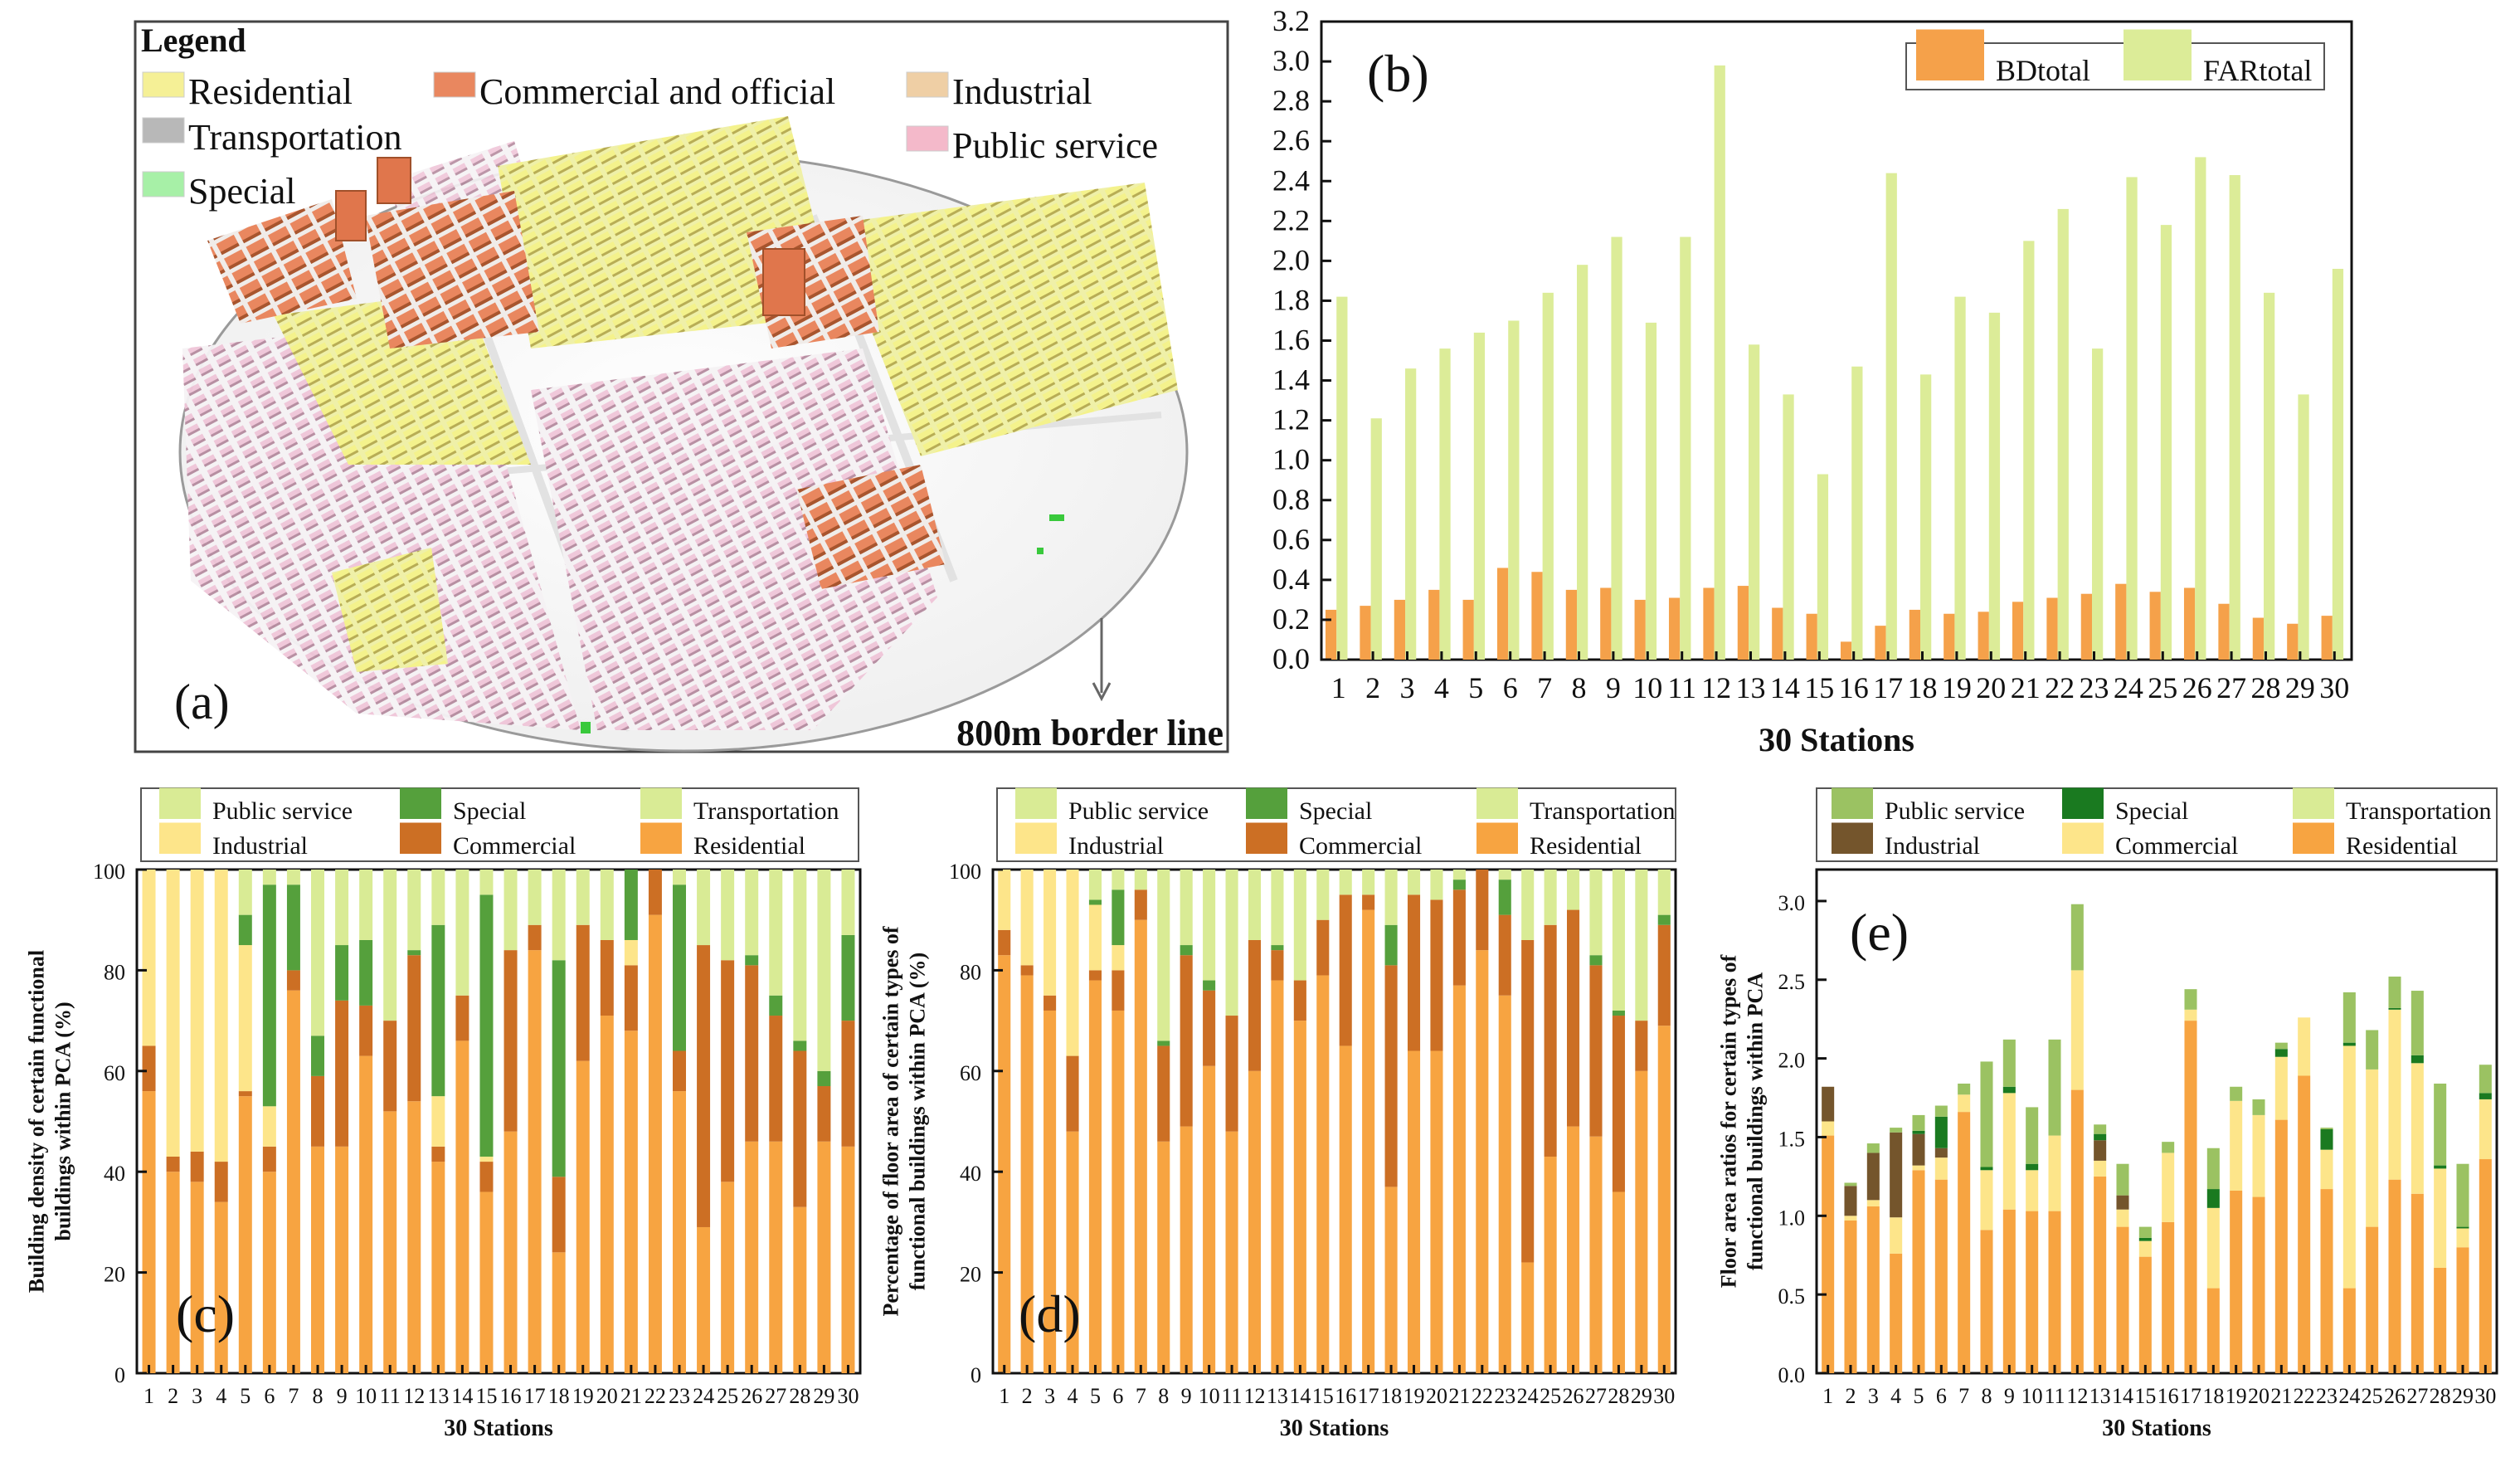 The image size is (2520, 1457). I want to click on bars, so click(1334, 1121).